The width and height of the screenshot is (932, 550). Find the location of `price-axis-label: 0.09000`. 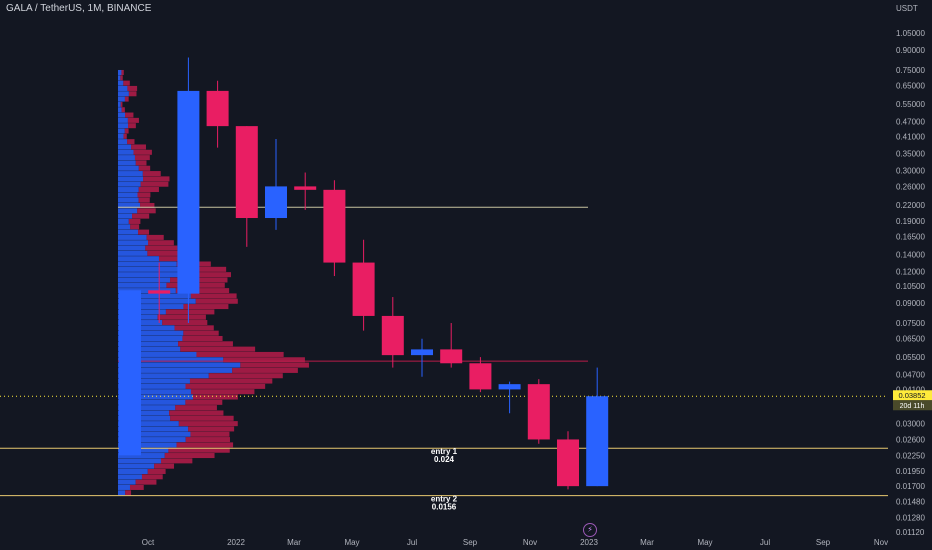

price-axis-label: 0.09000 is located at coordinates (910, 303).